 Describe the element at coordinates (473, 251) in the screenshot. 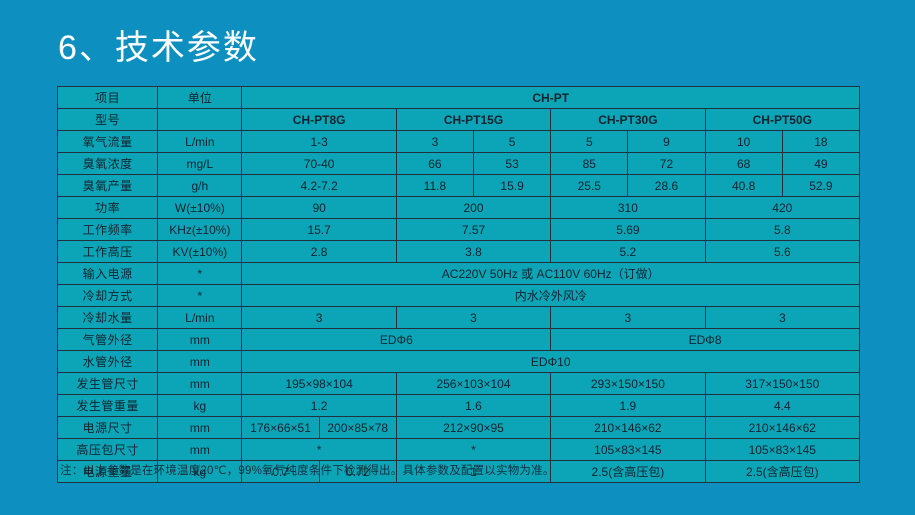

I see `cell: 3.8` at that location.